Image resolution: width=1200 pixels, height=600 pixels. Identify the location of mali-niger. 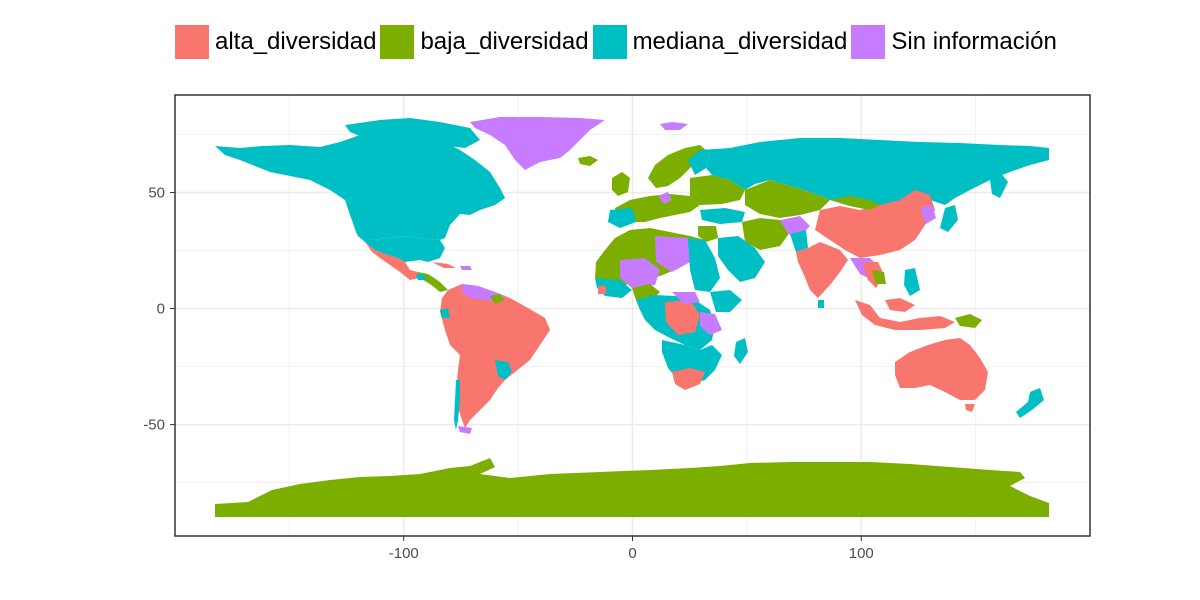
(640, 273).